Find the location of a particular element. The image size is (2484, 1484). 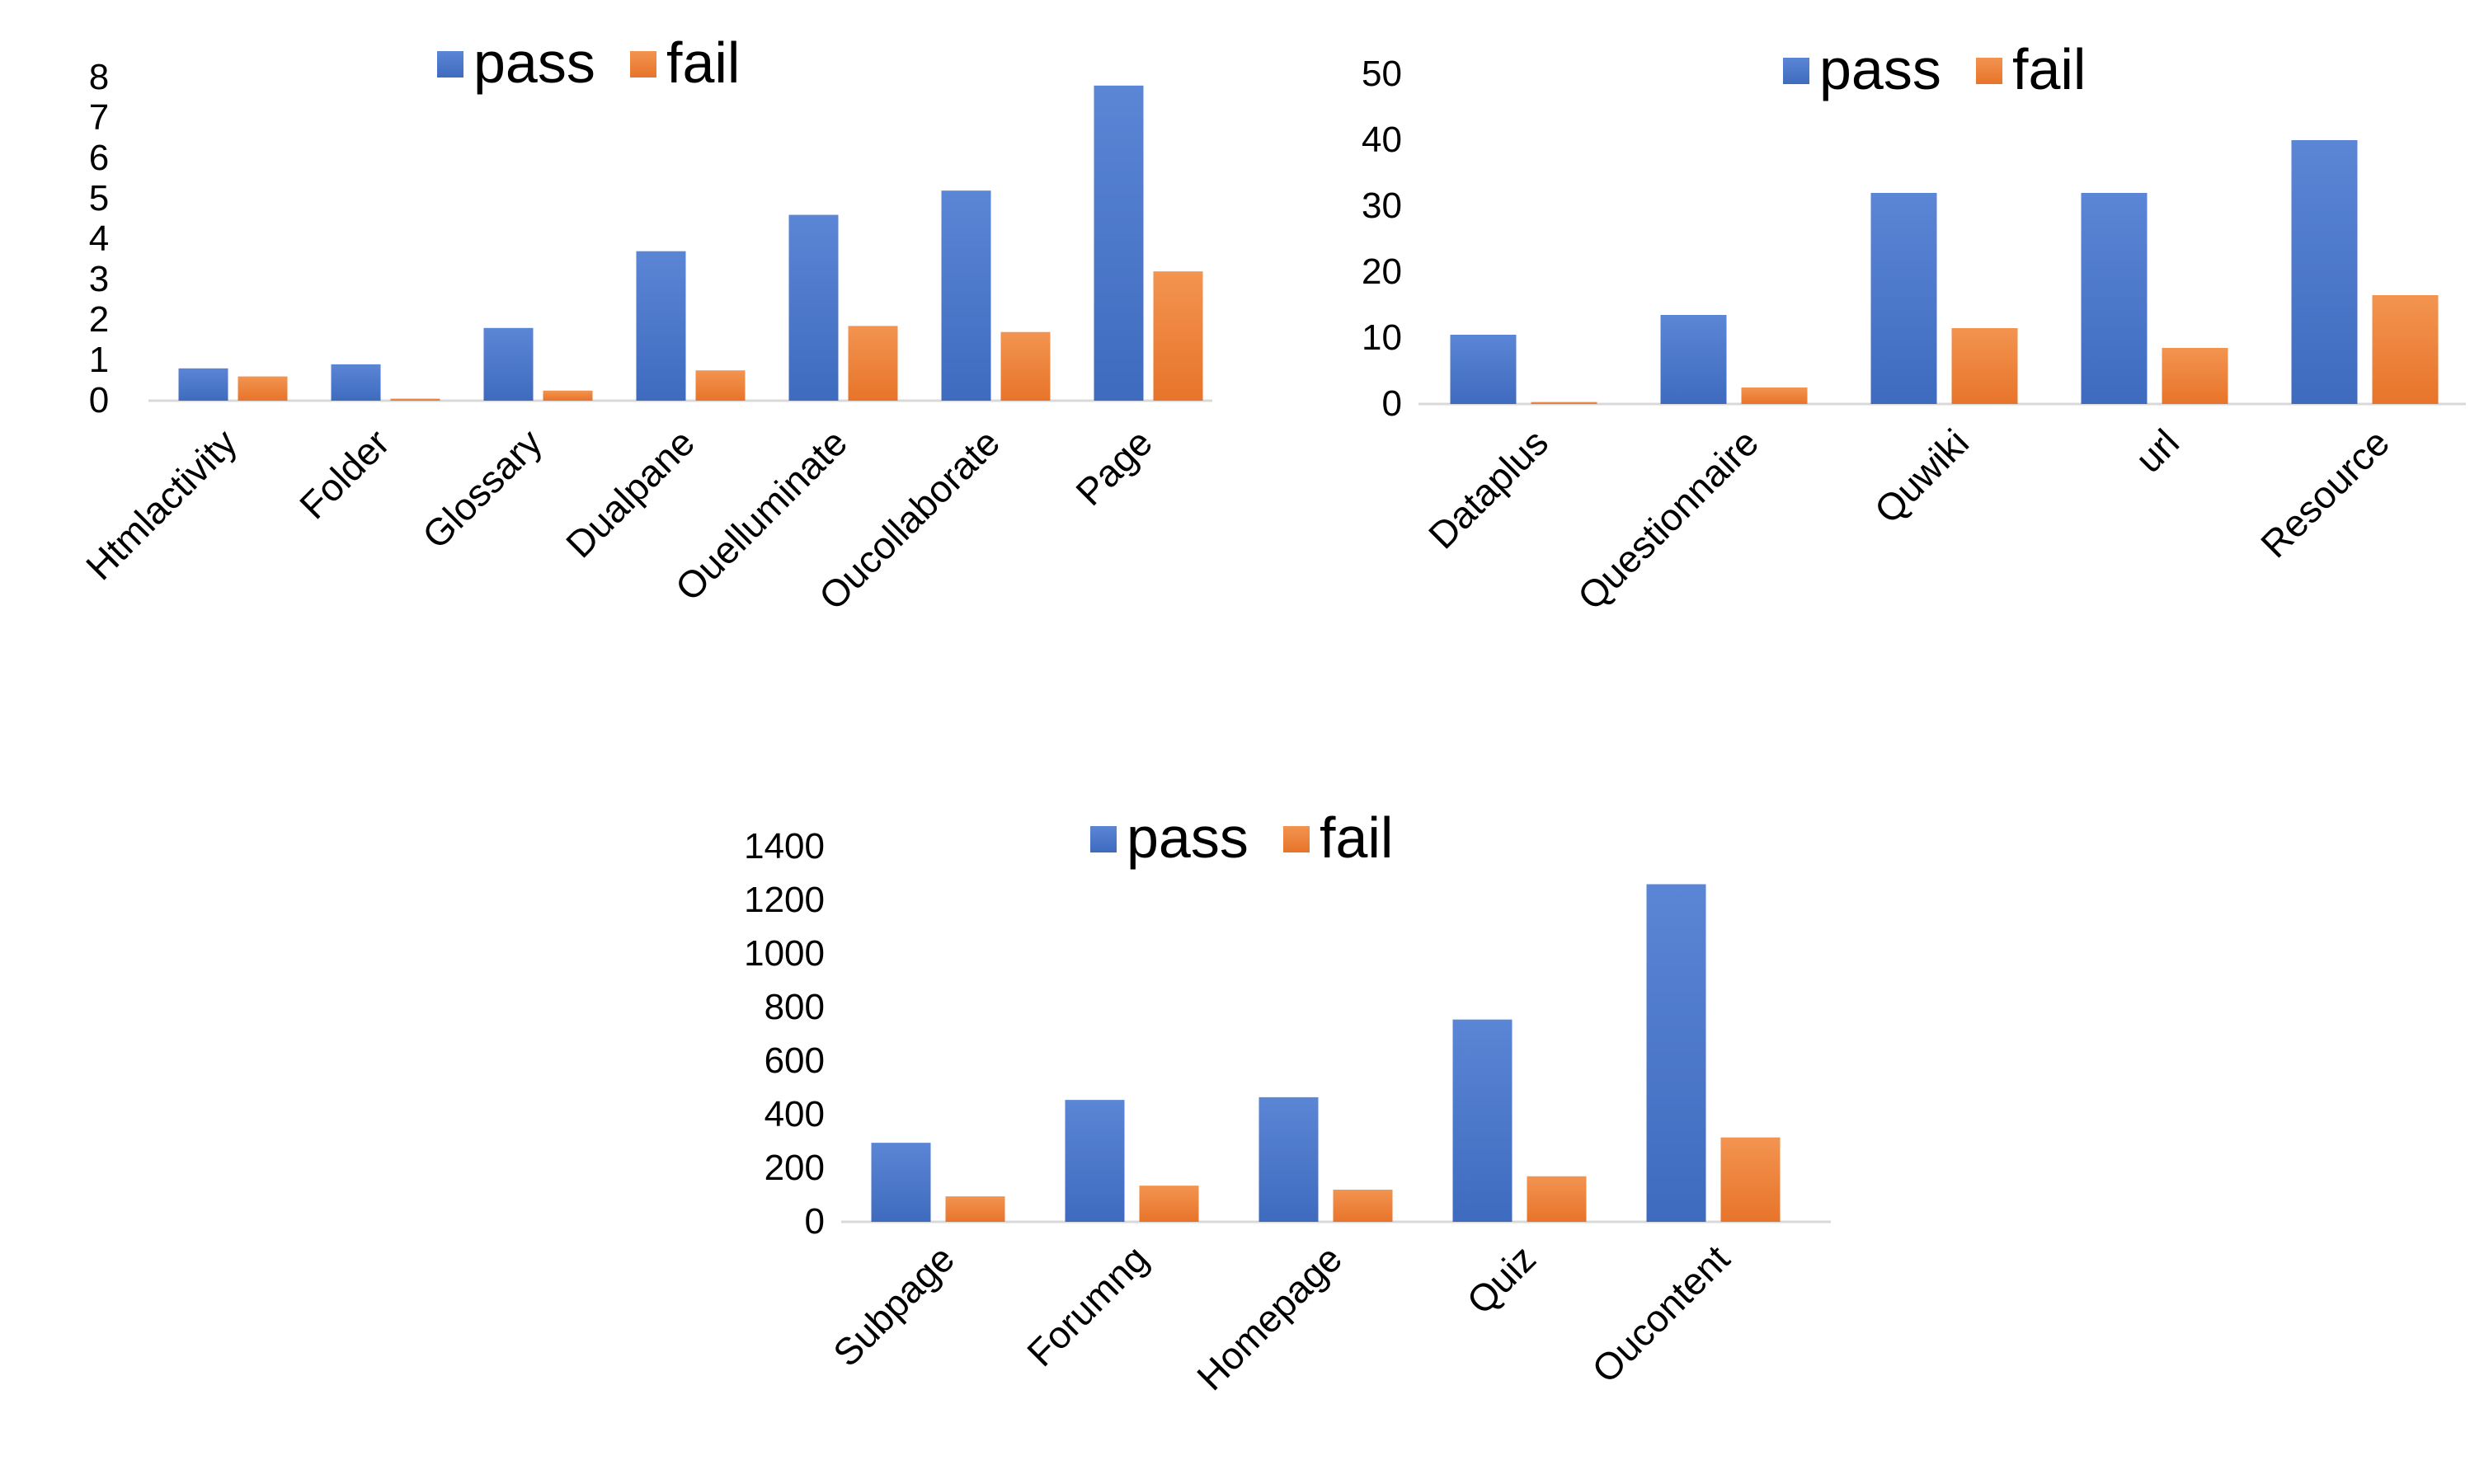

chart-2-legend: pass fail is located at coordinates (1935, 69).